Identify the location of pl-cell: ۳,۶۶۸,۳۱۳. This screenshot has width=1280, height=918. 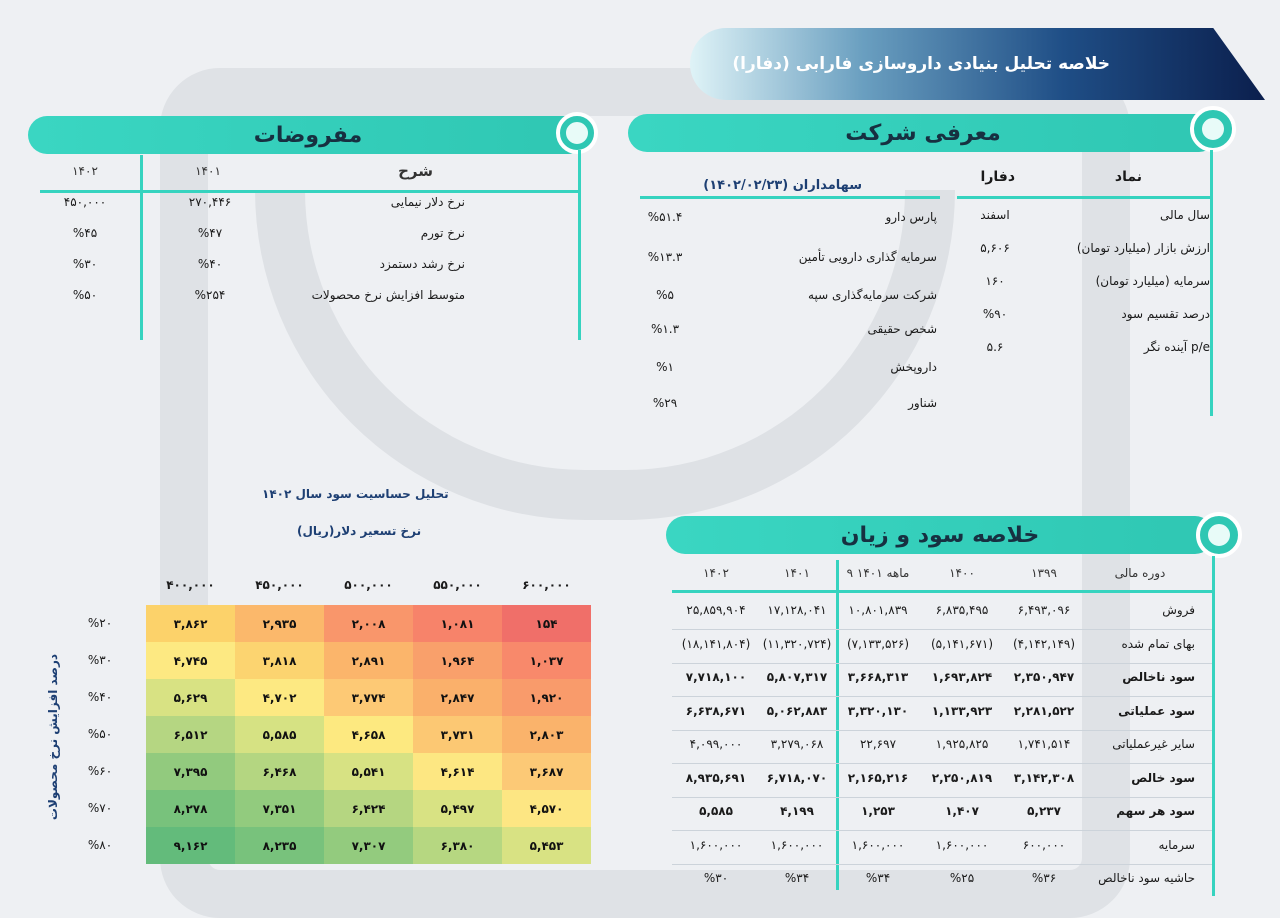
(878, 677).